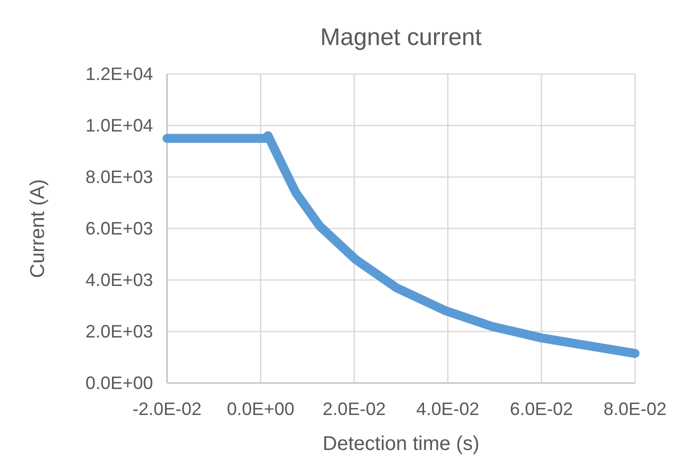 Image resolution: width=679 pixels, height=468 pixels. Describe the element at coordinates (119, 332) in the screenshot. I see `y-tick-label: 2.0E+03` at that location.